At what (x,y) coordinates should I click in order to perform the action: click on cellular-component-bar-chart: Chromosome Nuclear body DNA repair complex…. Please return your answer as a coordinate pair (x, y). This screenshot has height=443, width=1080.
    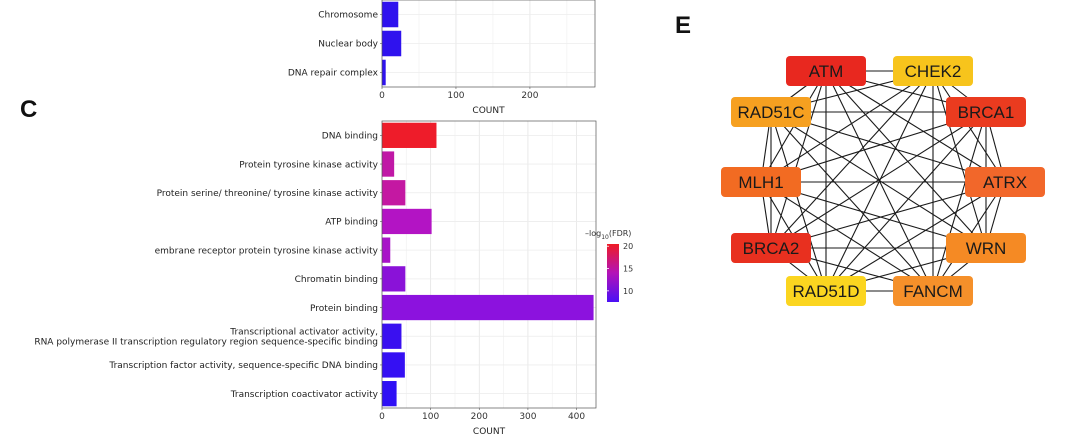
    Looking at the image, I should click on (442, 58).